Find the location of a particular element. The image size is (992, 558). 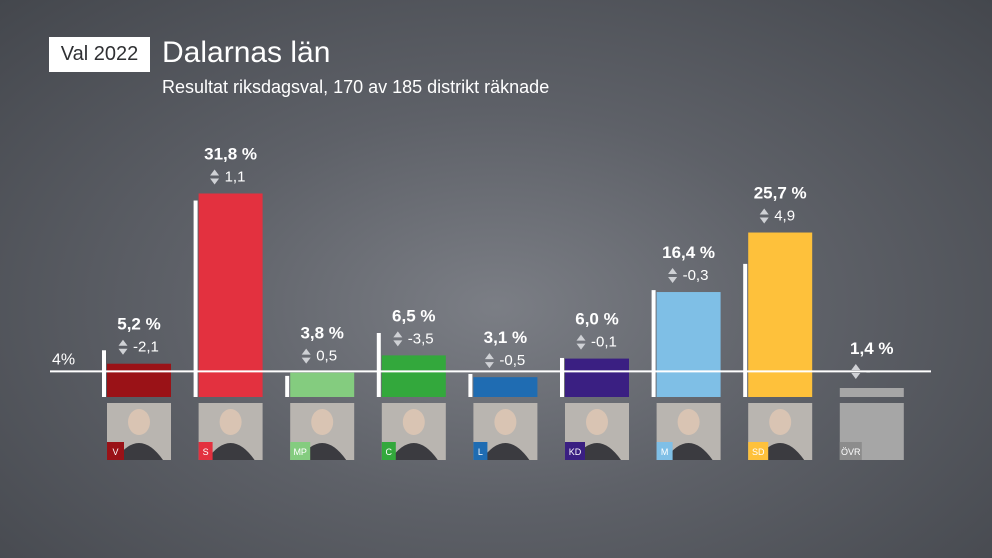

party-tag-label-c: C is located at coordinates (389, 452).